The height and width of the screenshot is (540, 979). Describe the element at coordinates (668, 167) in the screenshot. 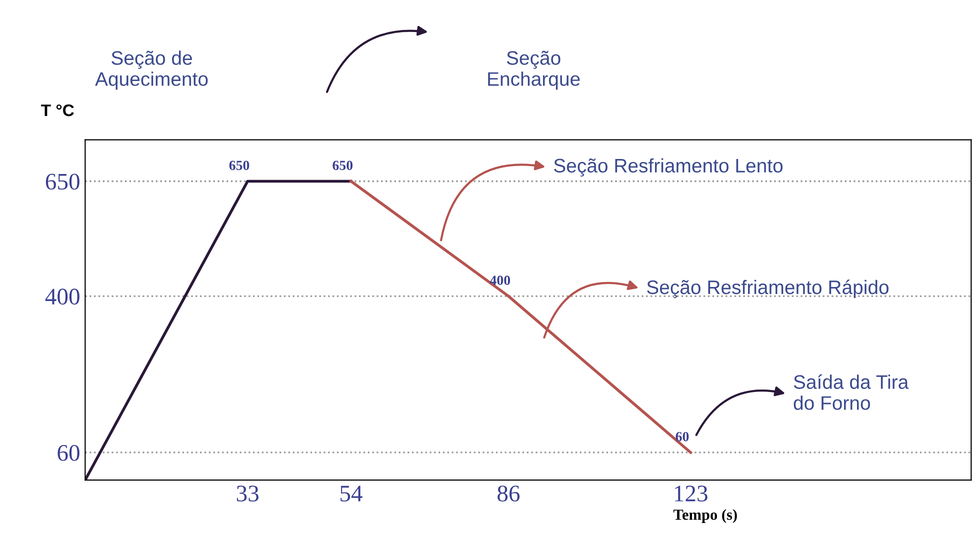

I see `annotation: Seção Resfriamento Lento` at that location.